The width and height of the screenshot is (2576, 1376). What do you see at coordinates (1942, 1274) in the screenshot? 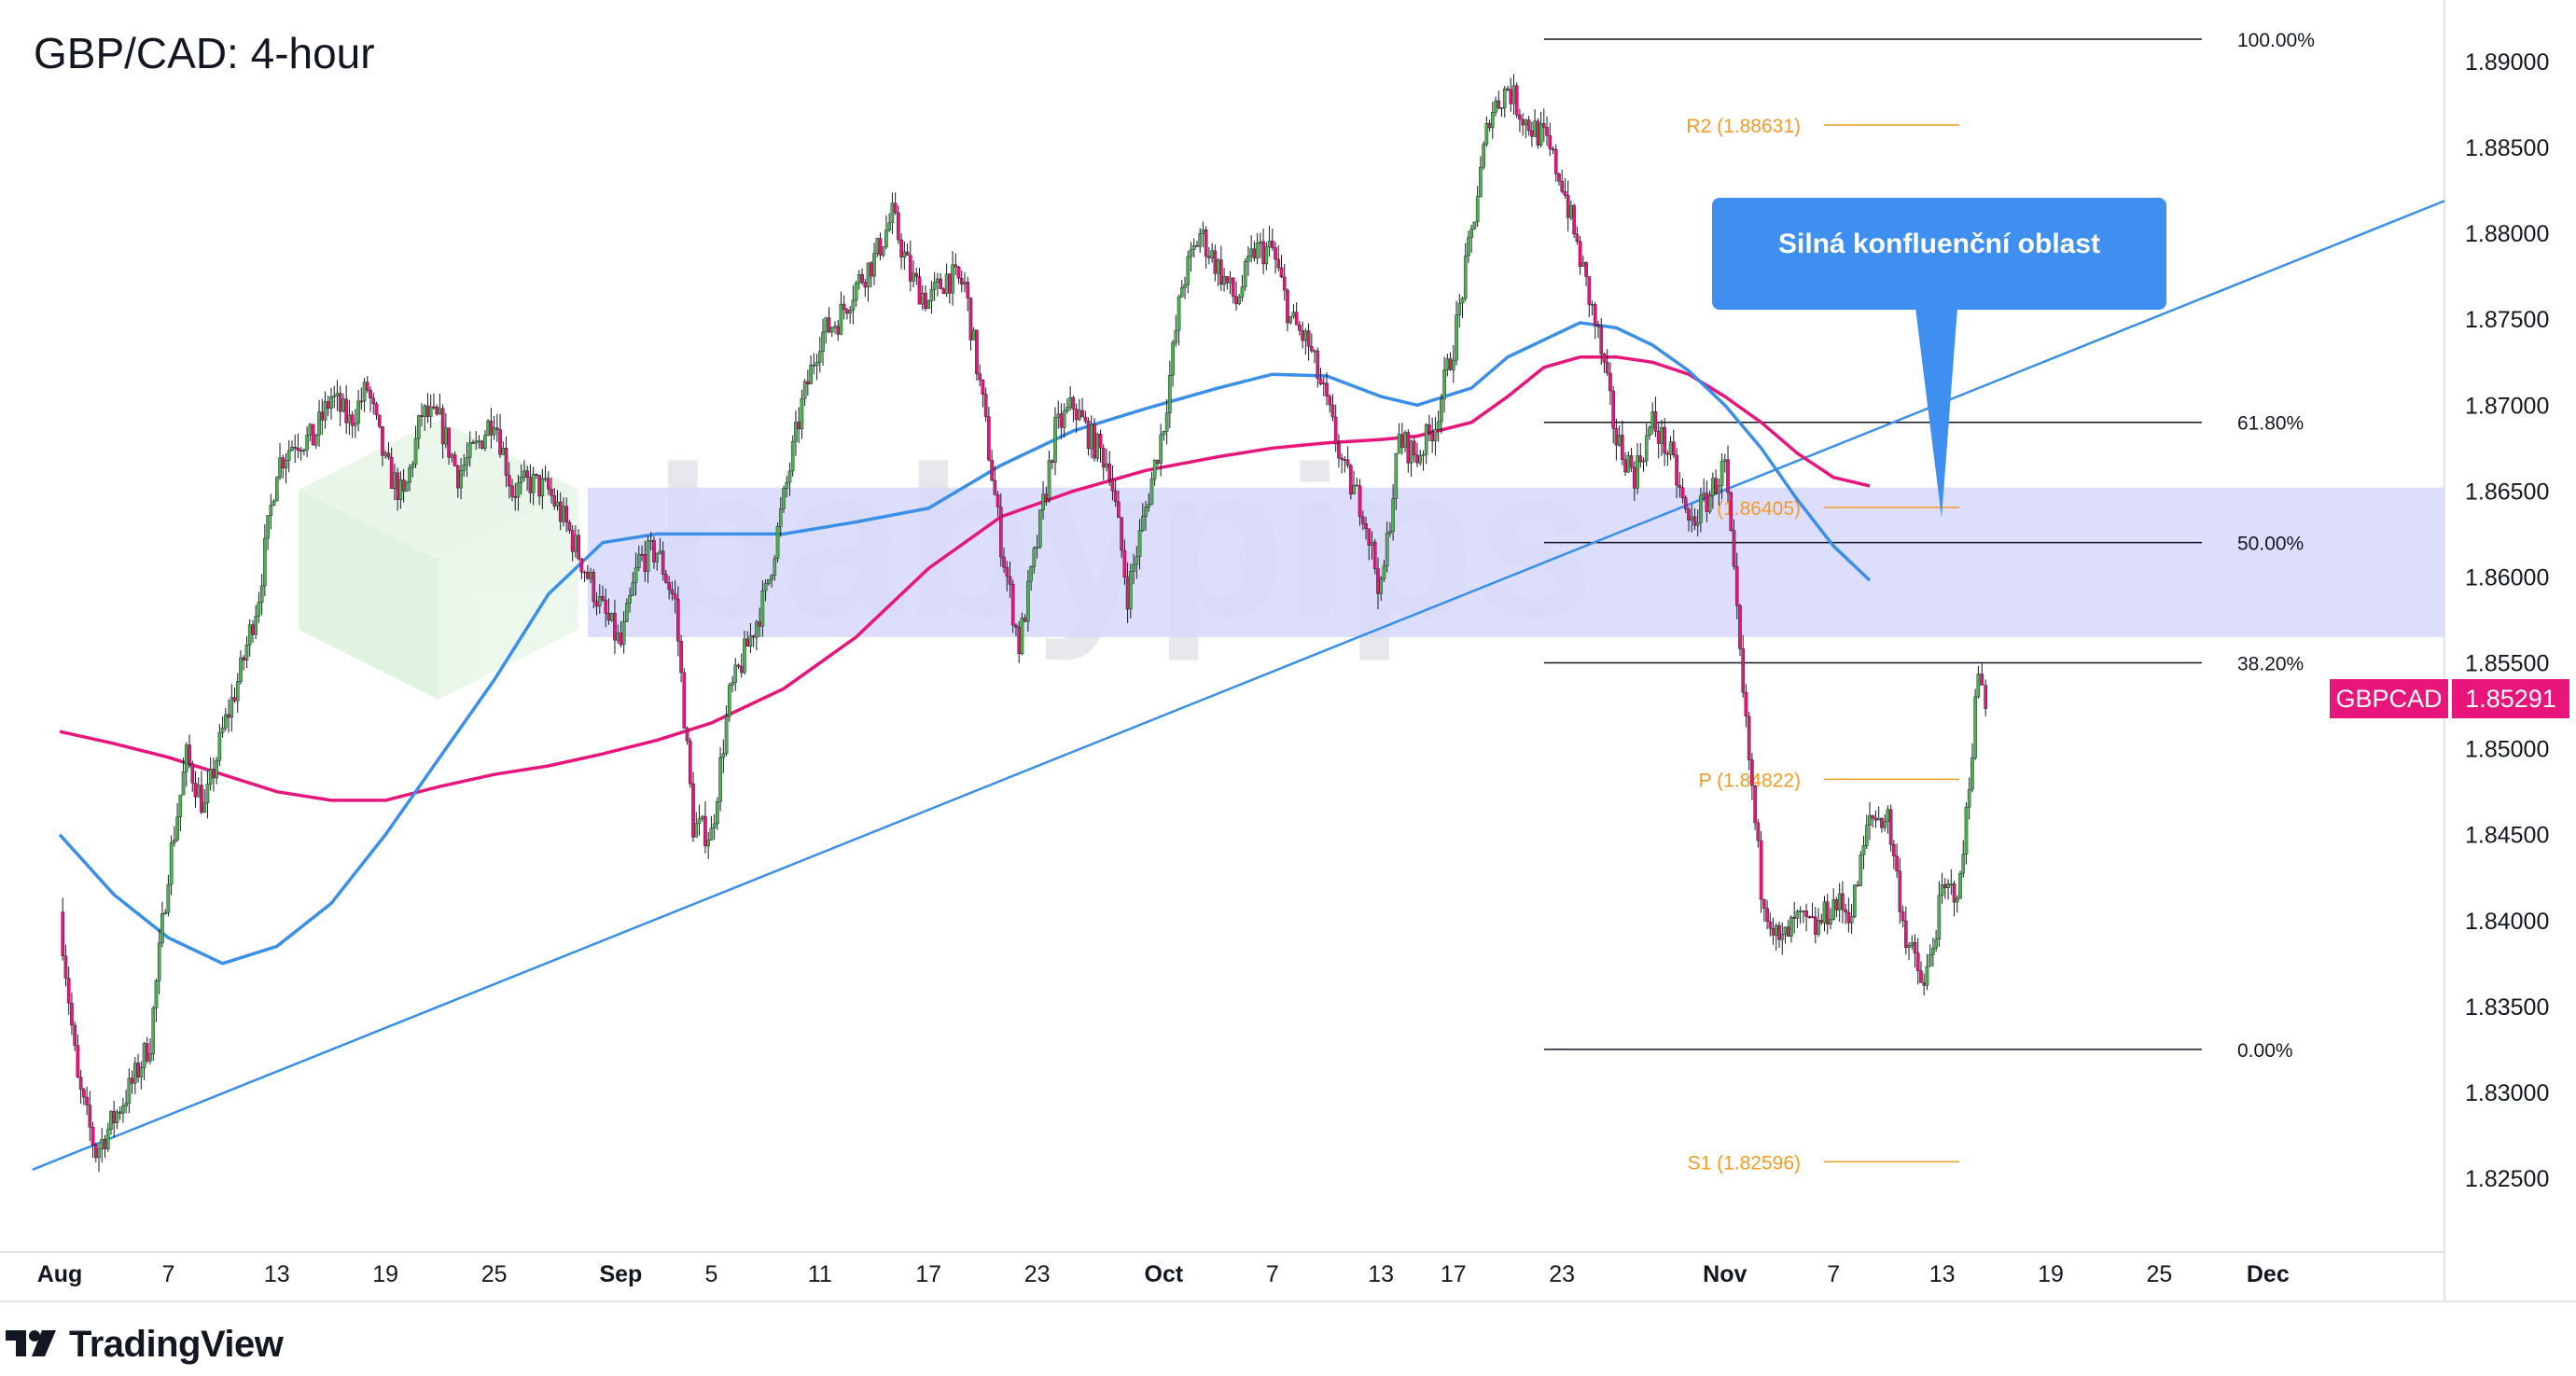
I see `x-tick-label: 13` at bounding box center [1942, 1274].